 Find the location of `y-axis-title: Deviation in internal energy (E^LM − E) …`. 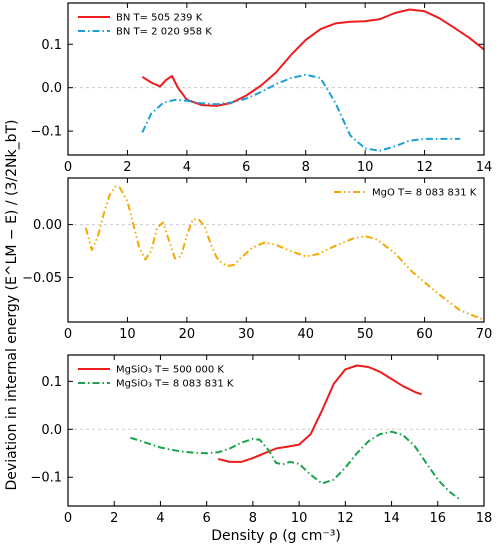

y-axis-title: Deviation in internal energy (E^LM − E) … is located at coordinates (12, 305).